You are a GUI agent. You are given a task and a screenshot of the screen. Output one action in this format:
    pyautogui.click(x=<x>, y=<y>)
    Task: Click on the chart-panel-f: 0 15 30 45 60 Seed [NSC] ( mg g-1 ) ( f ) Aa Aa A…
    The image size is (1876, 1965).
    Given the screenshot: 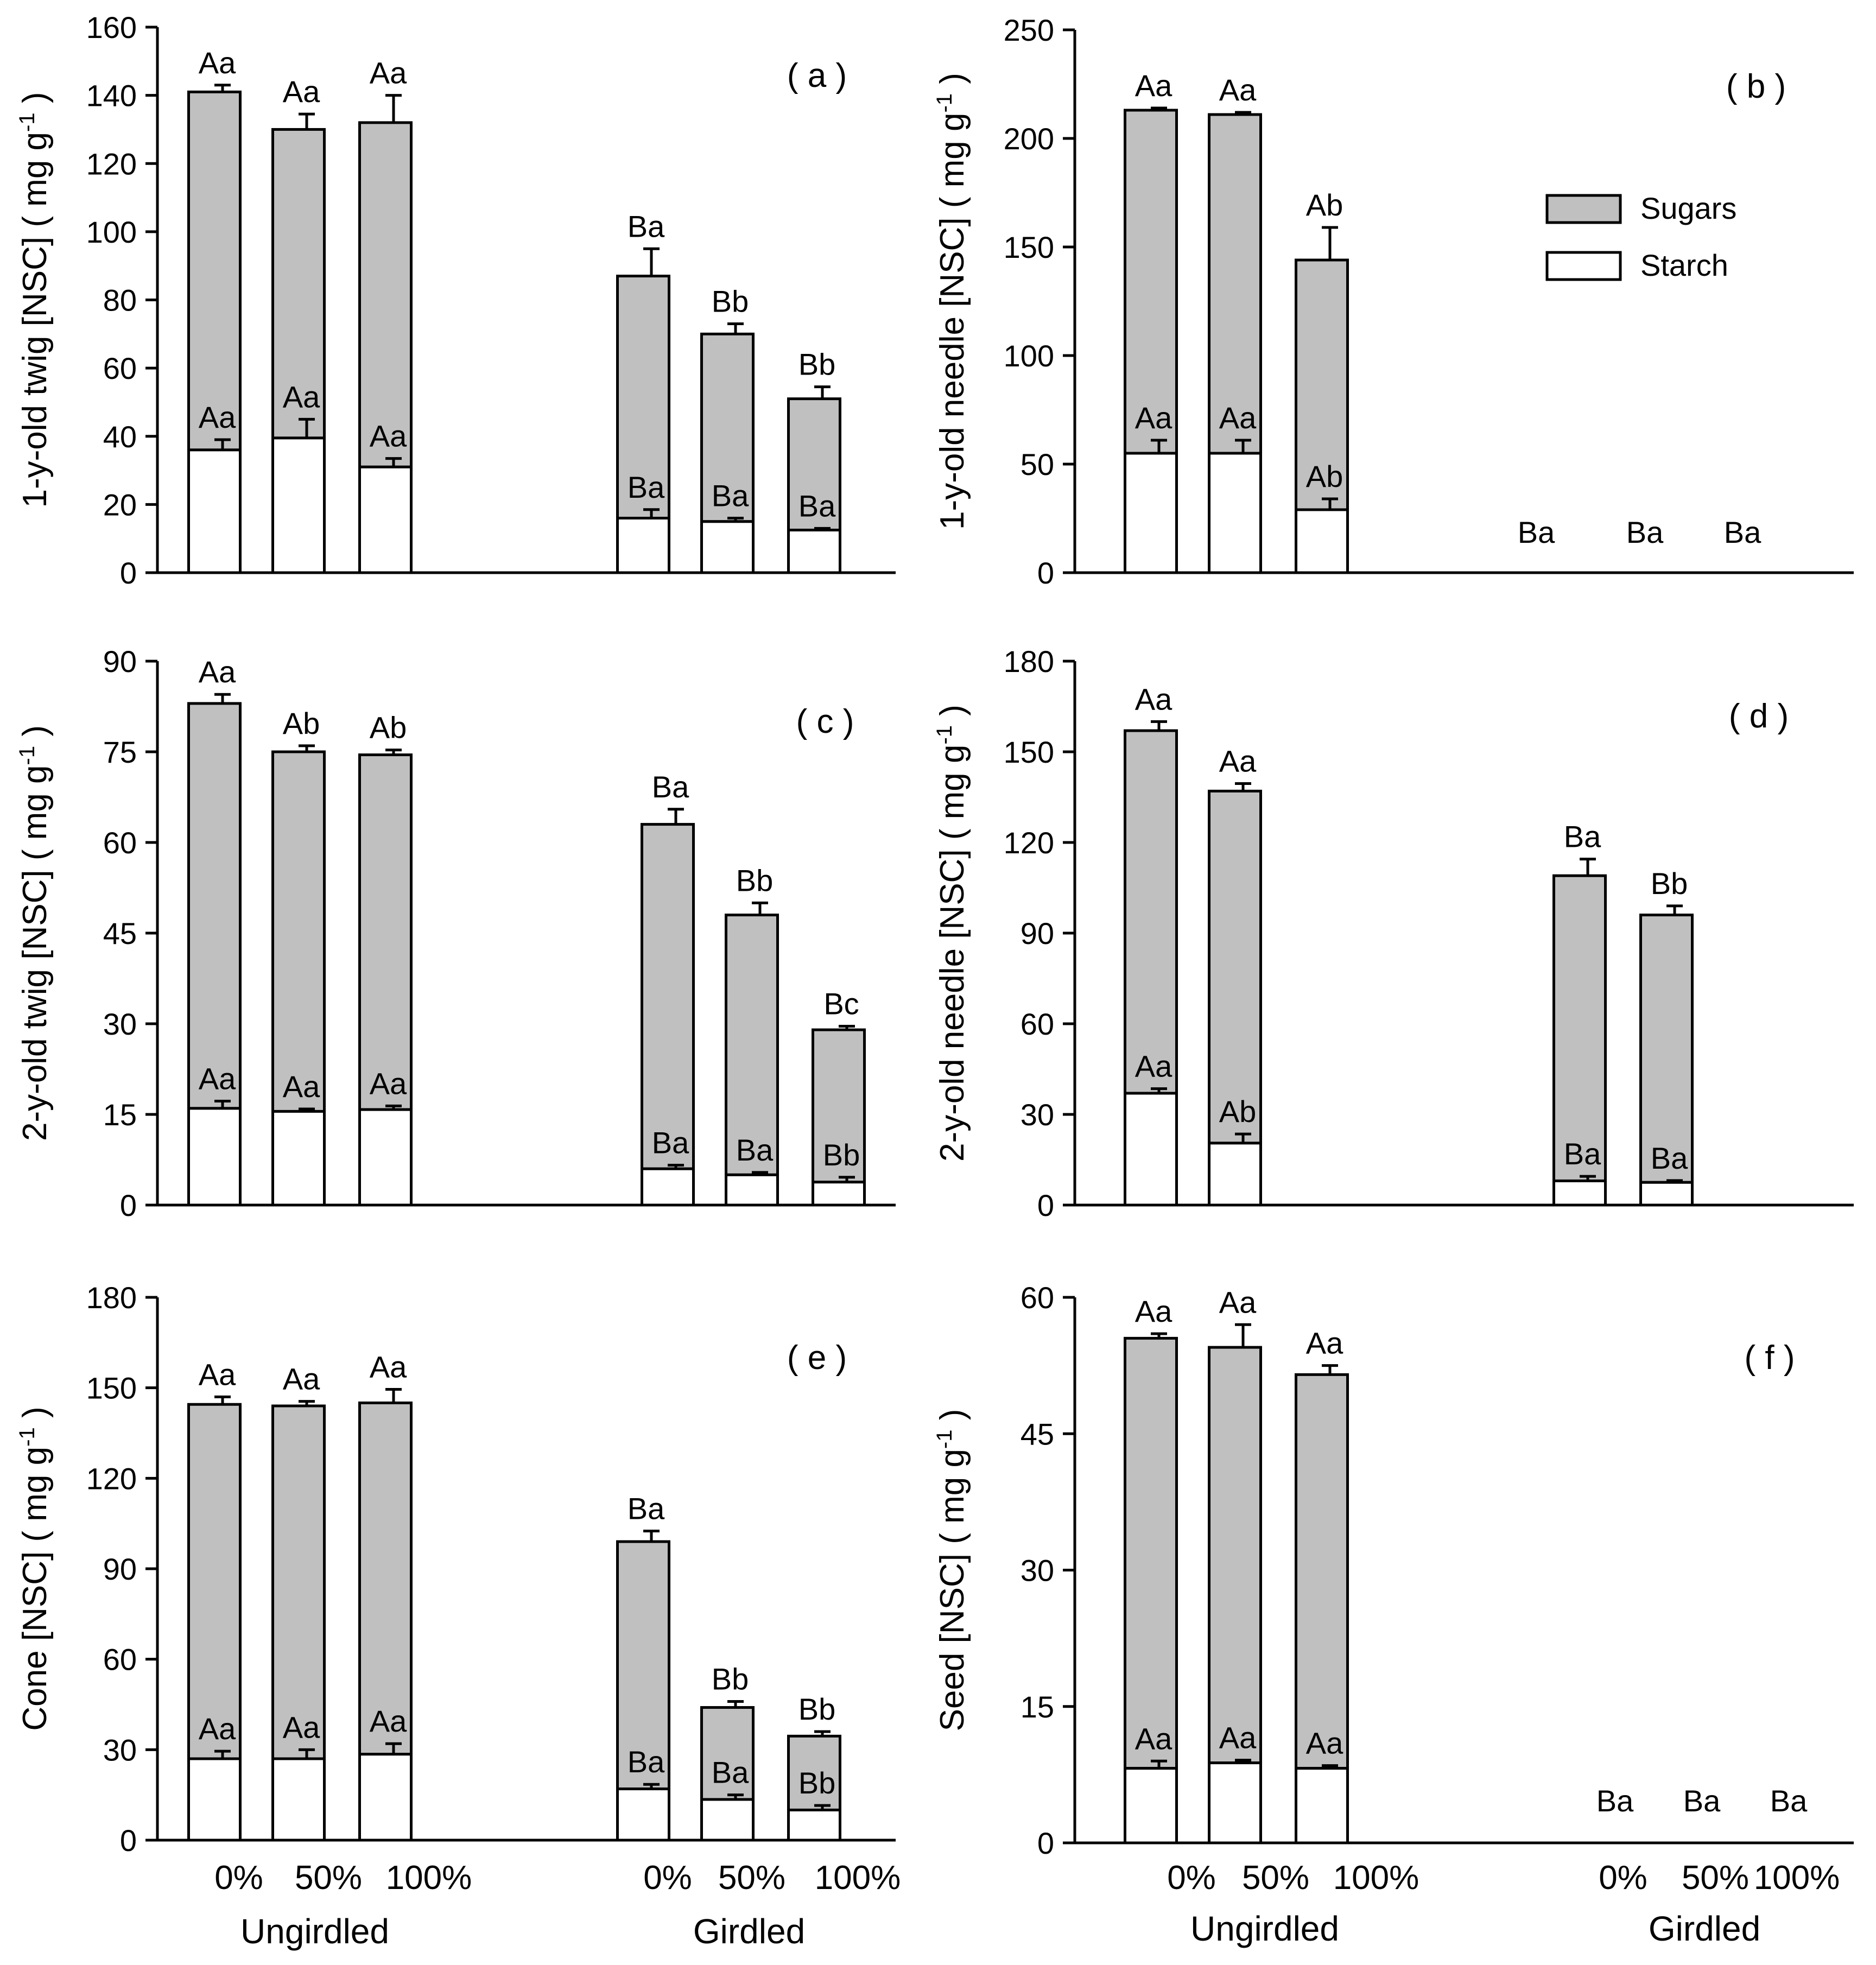 What is the action you would take?
    pyautogui.click(x=1393, y=1571)
    